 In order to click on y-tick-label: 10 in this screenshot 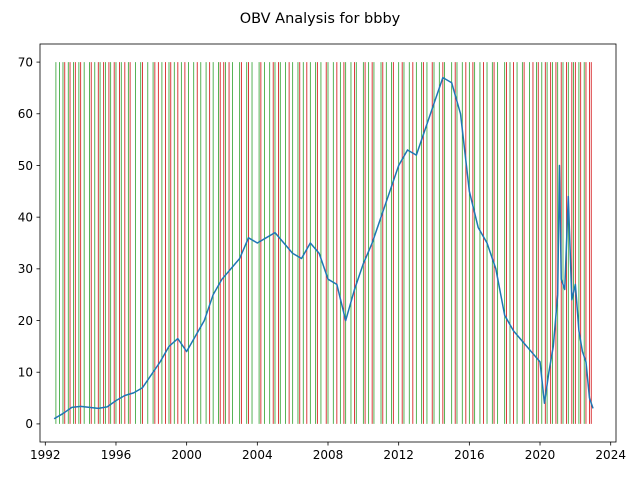, I will do `click(25, 373)`.